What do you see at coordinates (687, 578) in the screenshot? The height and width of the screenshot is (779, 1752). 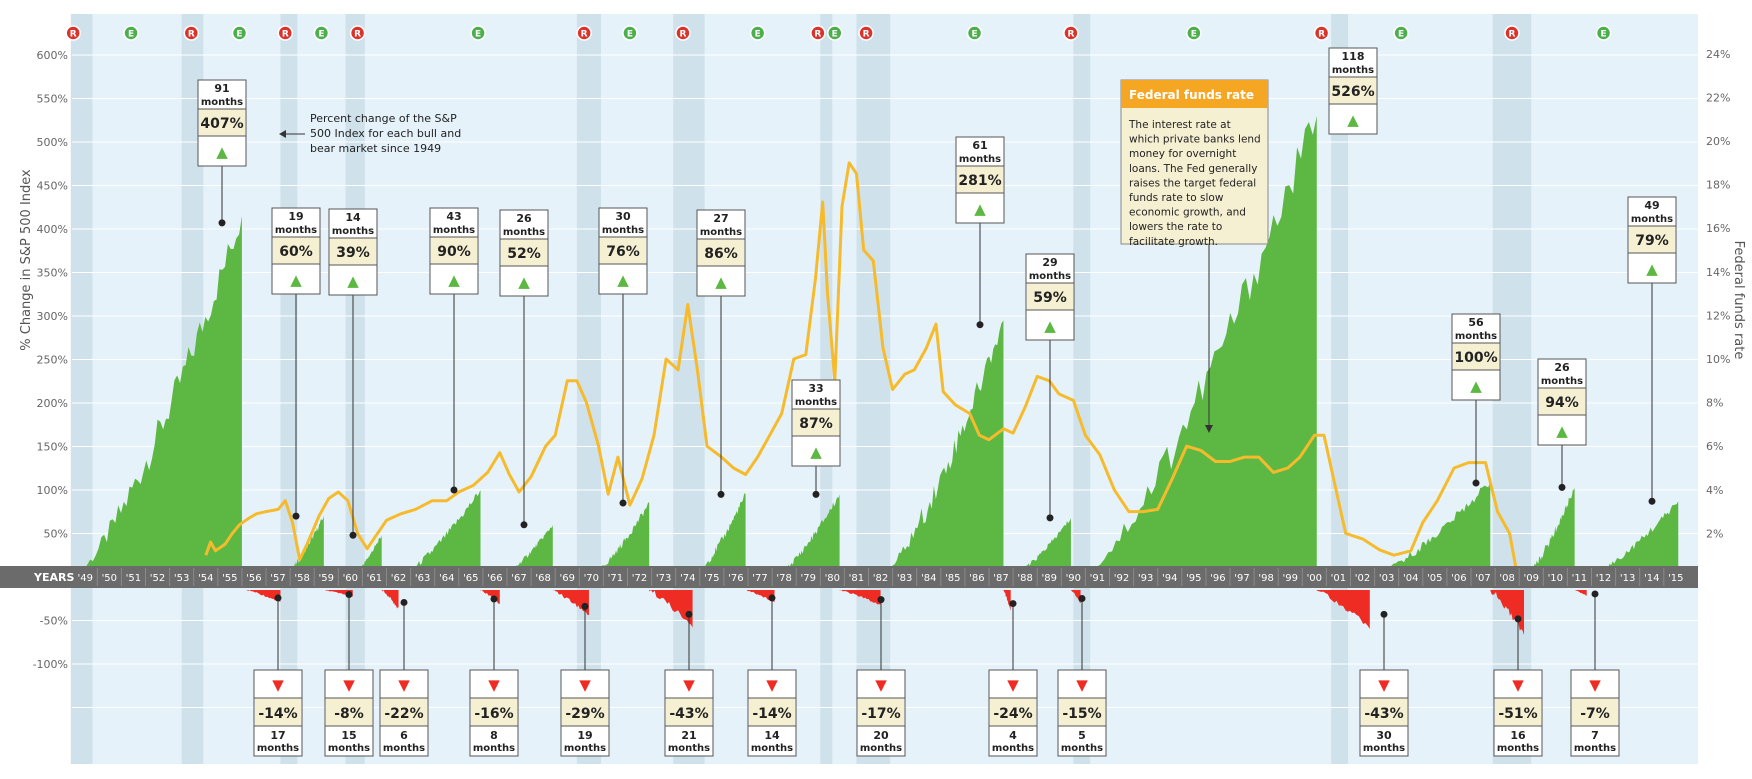 I see `year-tick-label: '74` at bounding box center [687, 578].